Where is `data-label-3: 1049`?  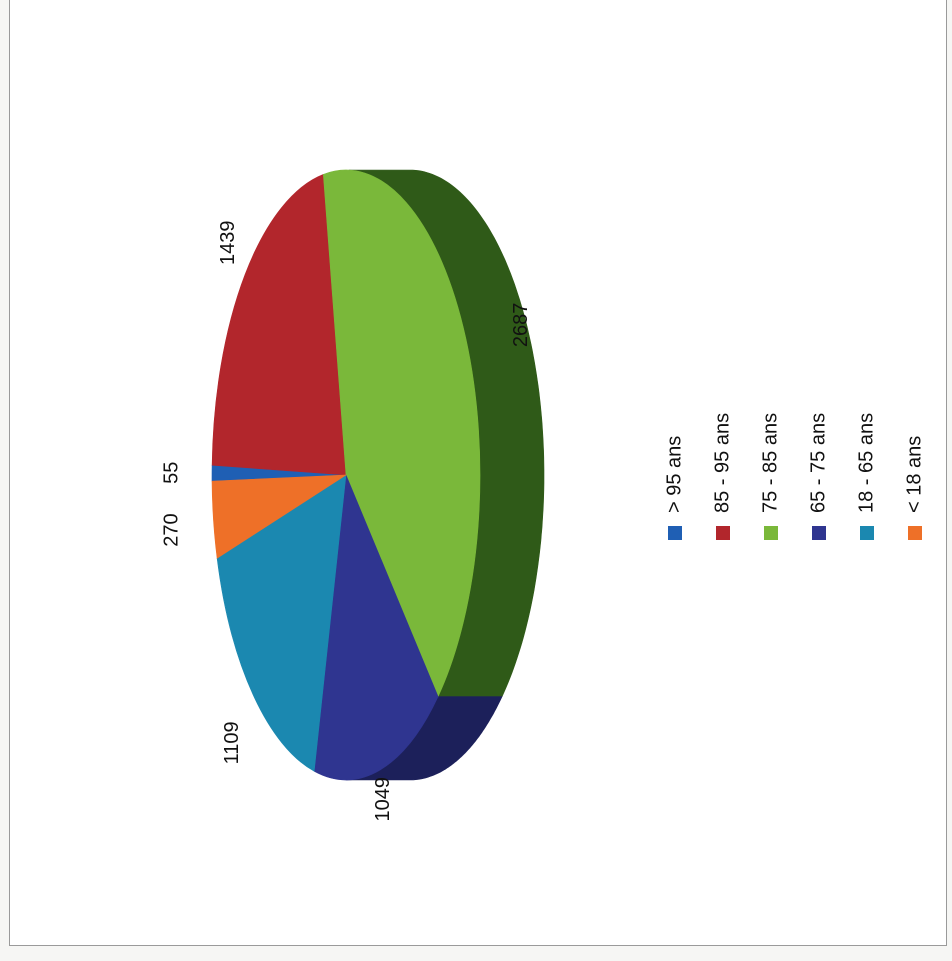
data-label-3: 1049 is located at coordinates (383, 799).